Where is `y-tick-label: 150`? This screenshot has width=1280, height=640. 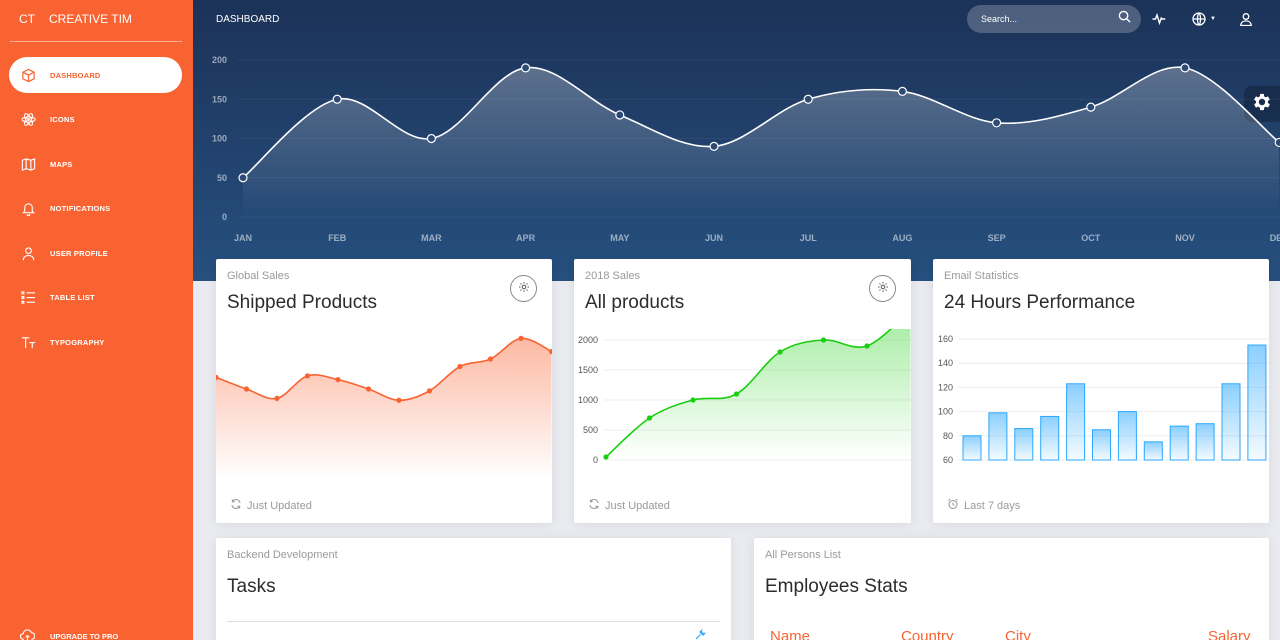
y-tick-label: 150 is located at coordinates (219, 99).